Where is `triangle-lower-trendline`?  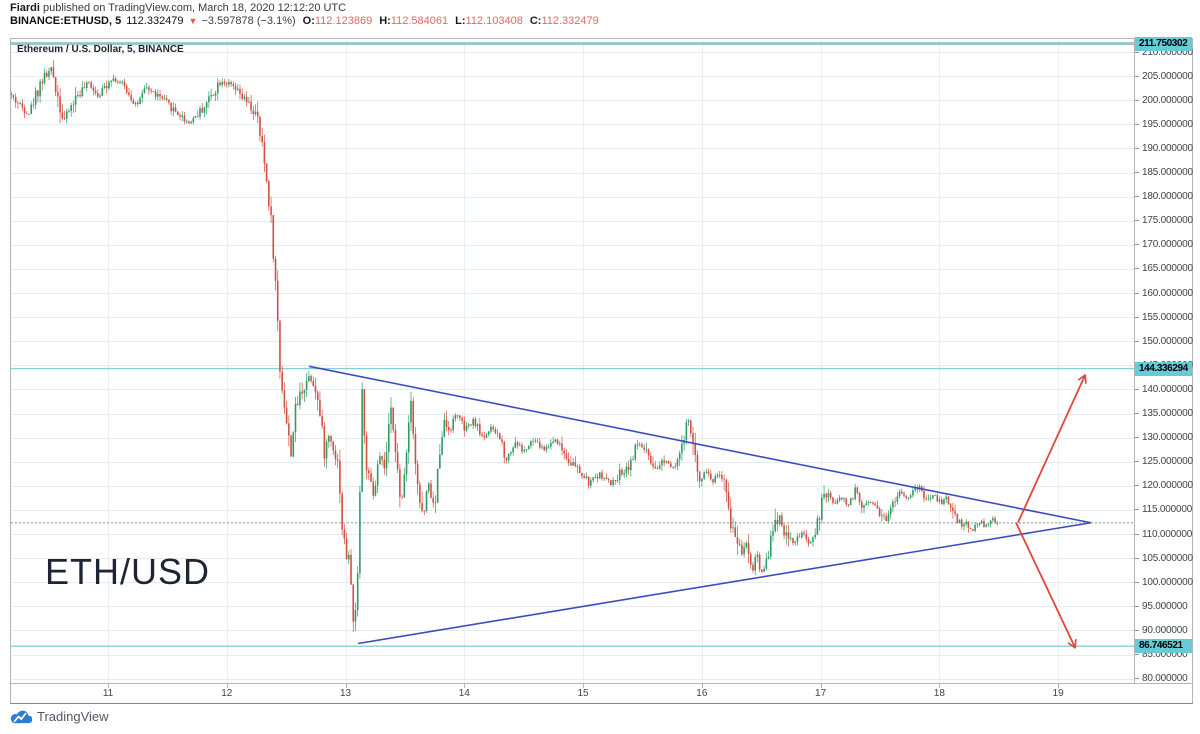
triangle-lower-trendline is located at coordinates (724, 583).